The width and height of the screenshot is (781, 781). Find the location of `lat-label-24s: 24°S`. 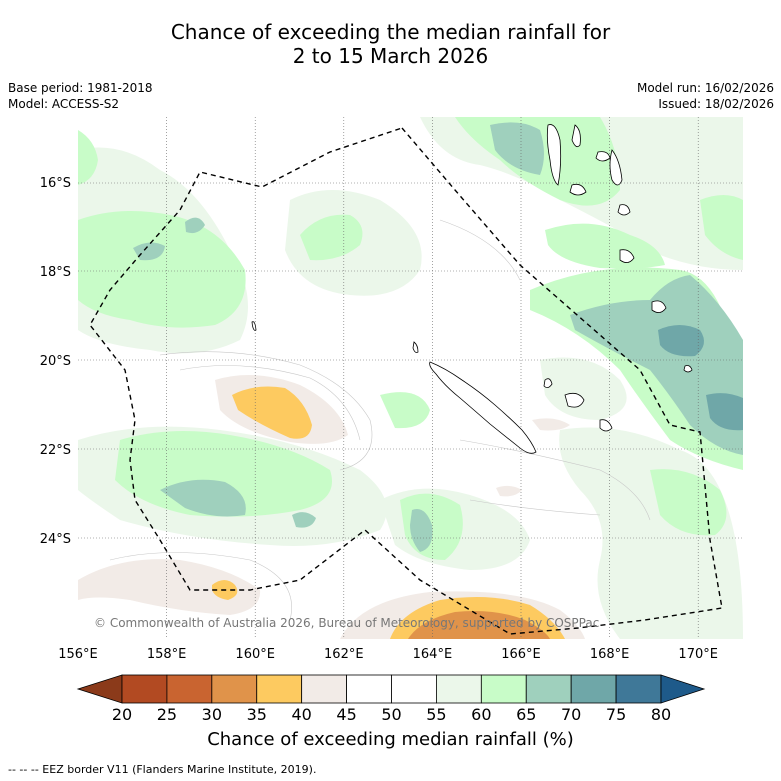

lat-label-24s: 24°S is located at coordinates (55, 539).